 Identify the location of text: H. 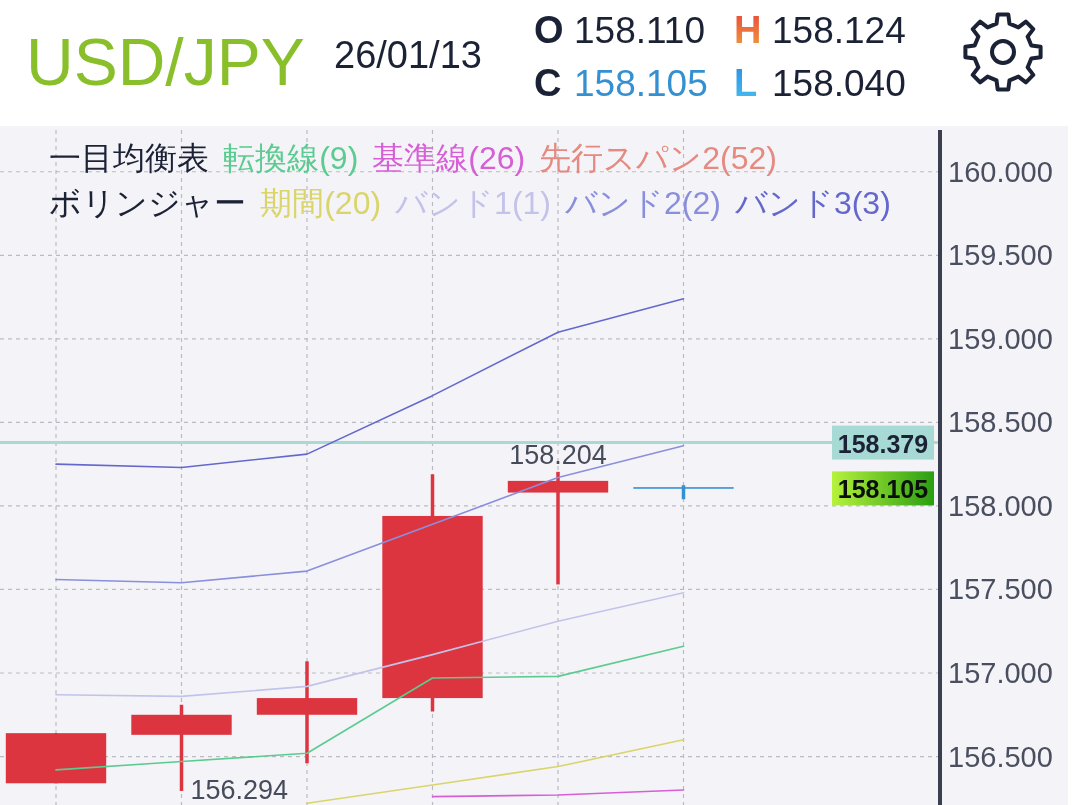
(748, 30).